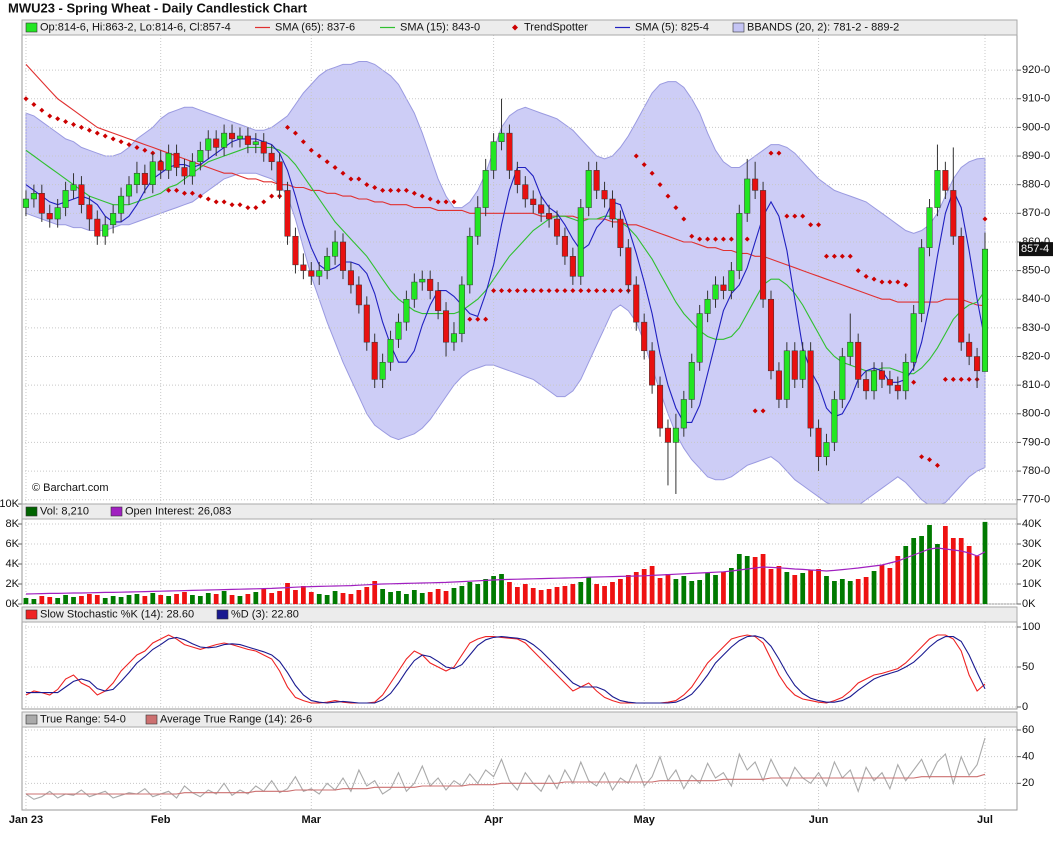  What do you see at coordinates (315, 27) in the screenshot?
I see `legend-label: SMA (65): 837-6` at bounding box center [315, 27].